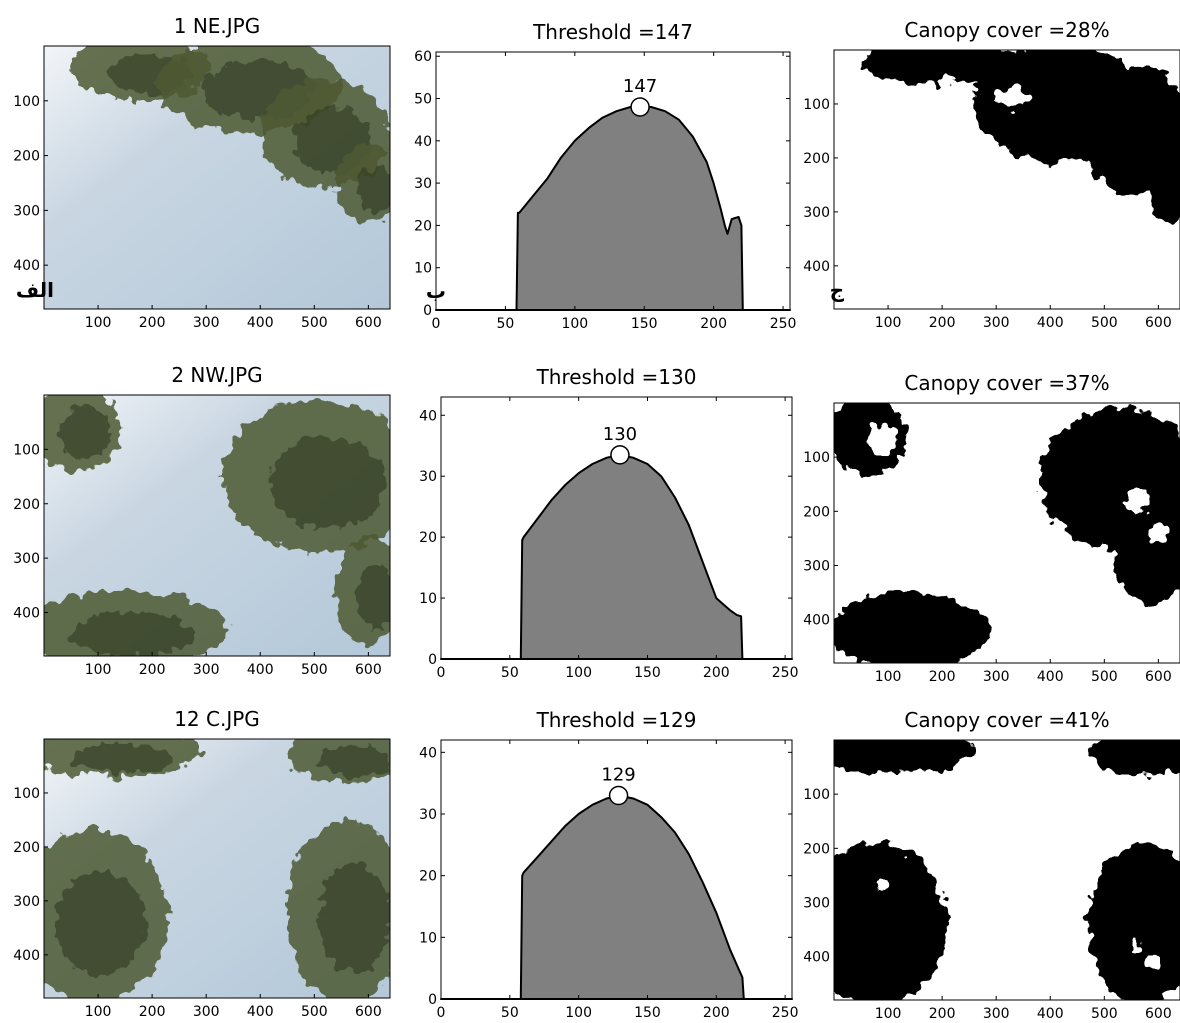 Image resolution: width=1180 pixels, height=1023 pixels. Describe the element at coordinates (620, 434) in the screenshot. I see `threshold-label: 130` at that location.